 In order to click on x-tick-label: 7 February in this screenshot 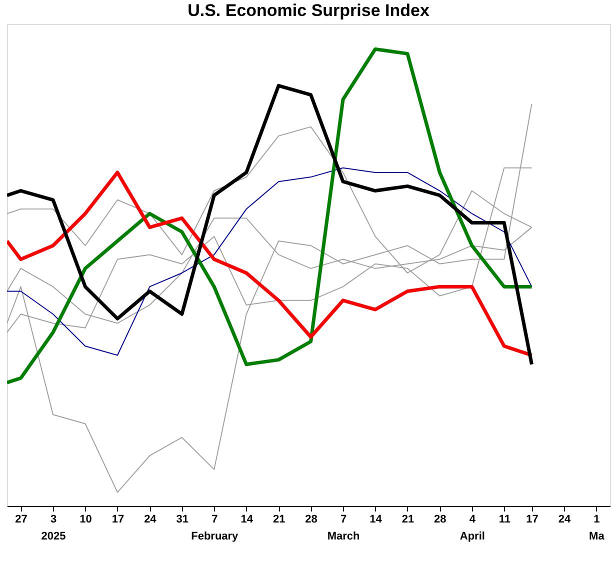, I will do `click(215, 528)`.